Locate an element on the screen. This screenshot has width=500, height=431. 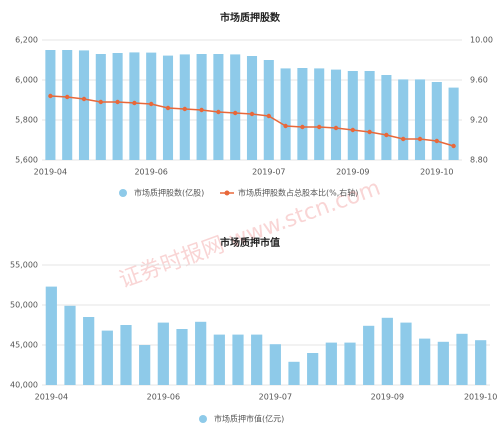
y-tick-label: 40,000 is located at coordinates (24, 385).